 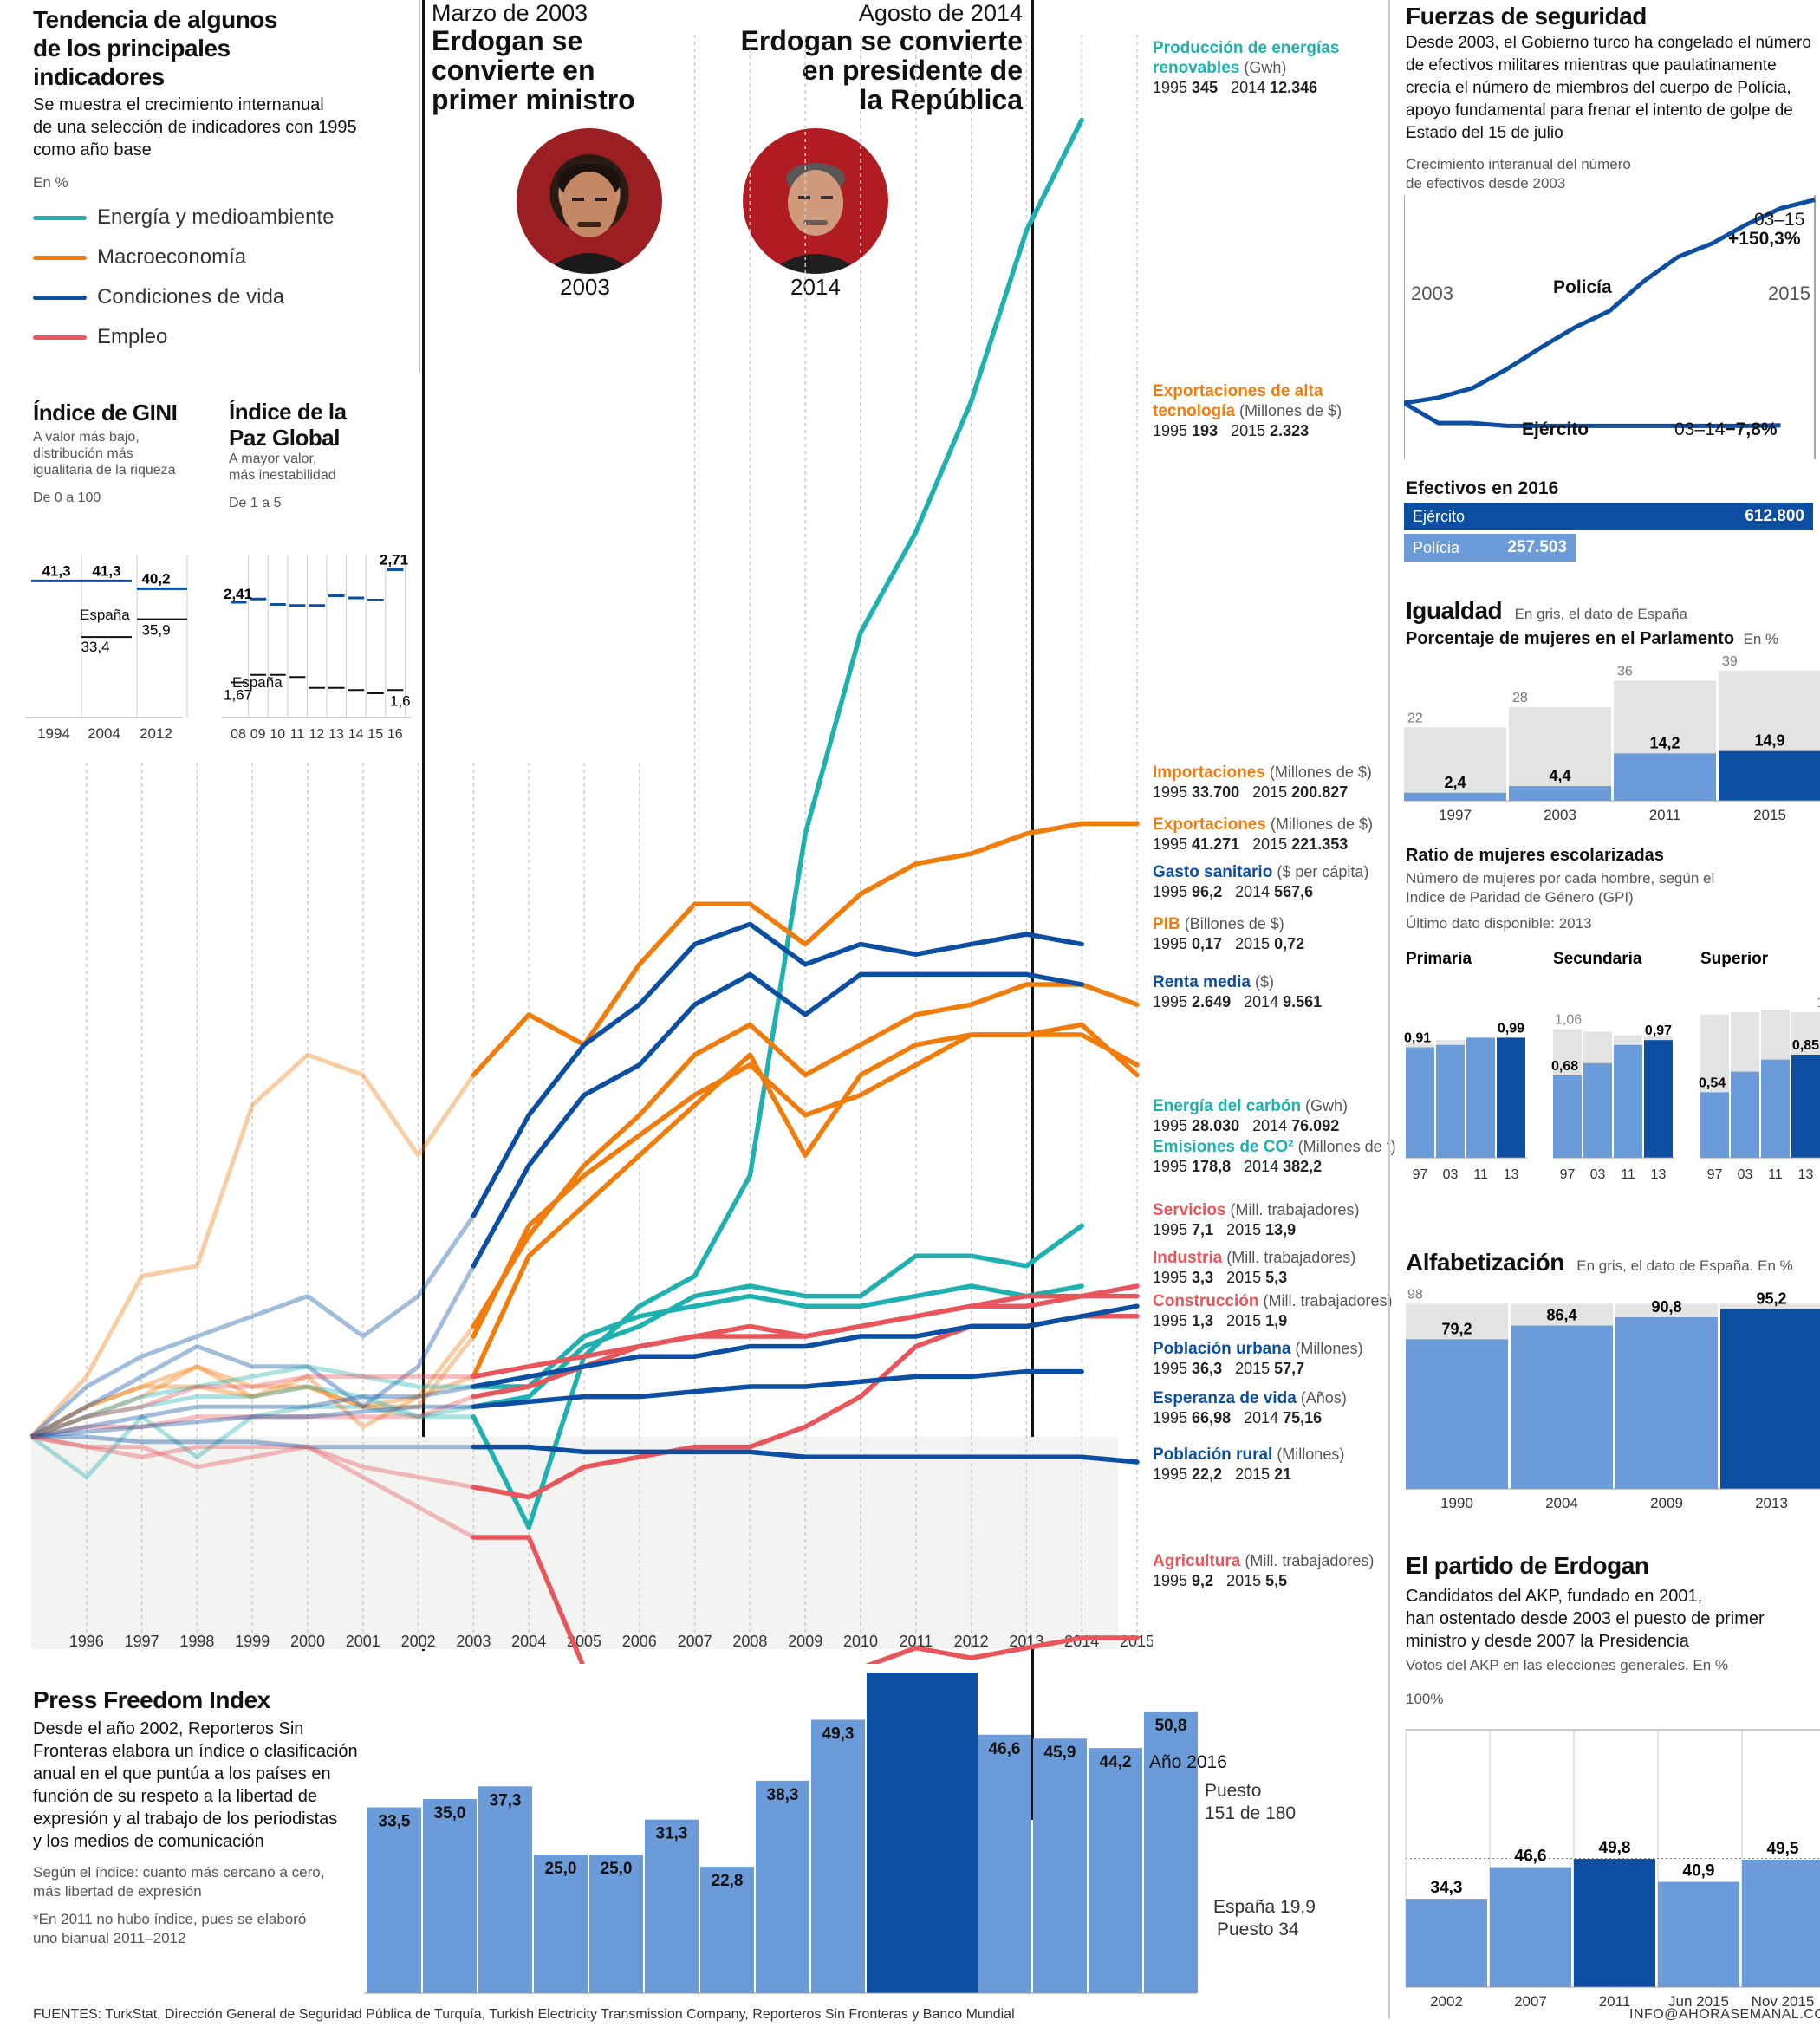 What do you see at coordinates (155, 19) in the screenshot?
I see `main-title-line: Tendencia de algunos` at bounding box center [155, 19].